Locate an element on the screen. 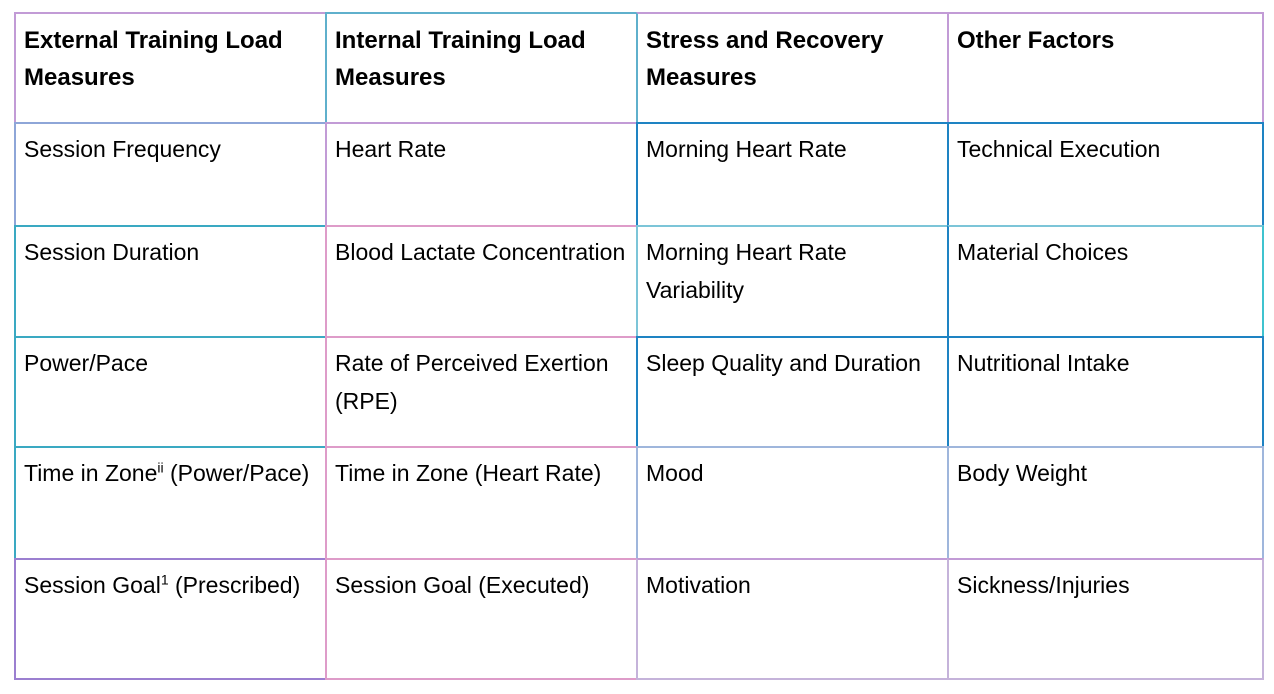  cell-technical-execution: Technical Execution is located at coordinates (1105, 173).